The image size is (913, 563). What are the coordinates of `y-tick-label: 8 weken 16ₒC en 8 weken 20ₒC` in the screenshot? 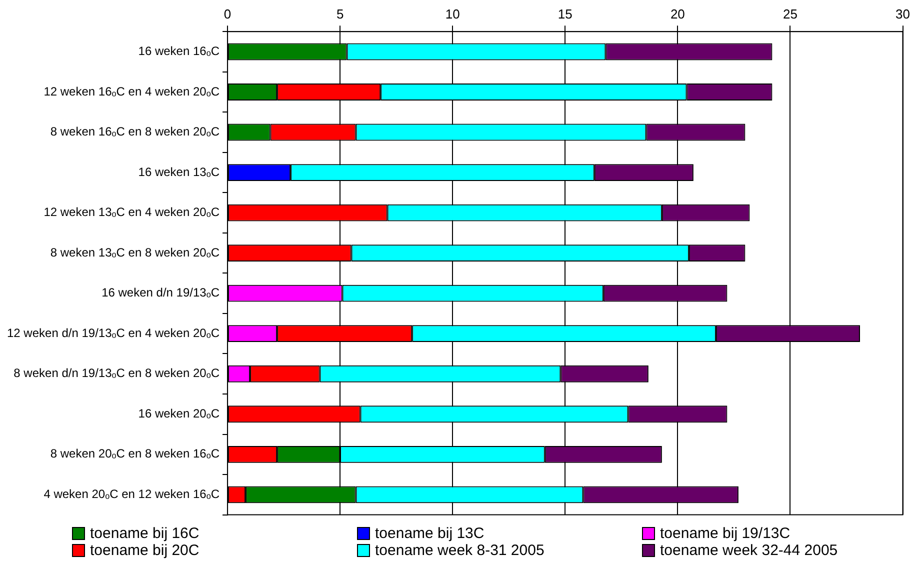 It's located at (135, 131).